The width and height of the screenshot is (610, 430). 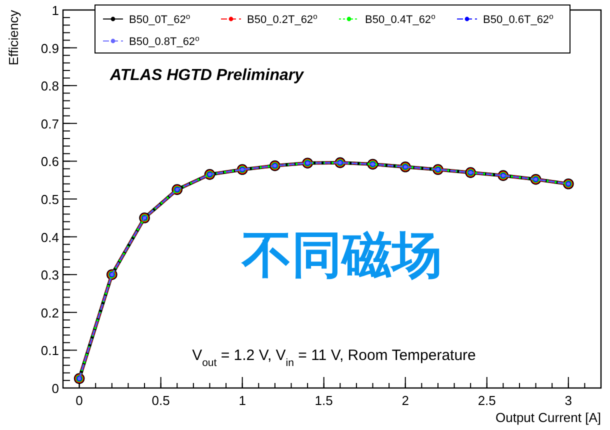 I want to click on legend-label: B50_0.2T_62$^{o}$, so click(x=282, y=19).